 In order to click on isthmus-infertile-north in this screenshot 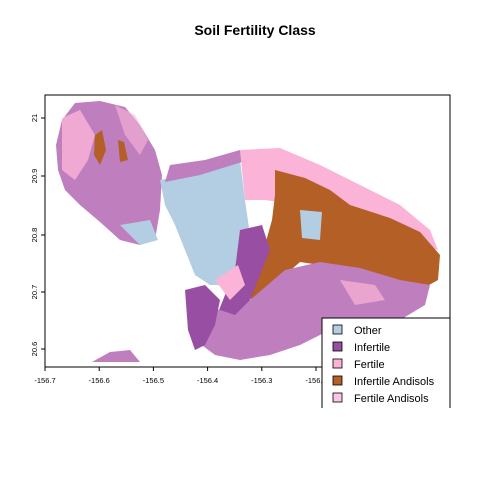, I will do `click(203, 166)`.